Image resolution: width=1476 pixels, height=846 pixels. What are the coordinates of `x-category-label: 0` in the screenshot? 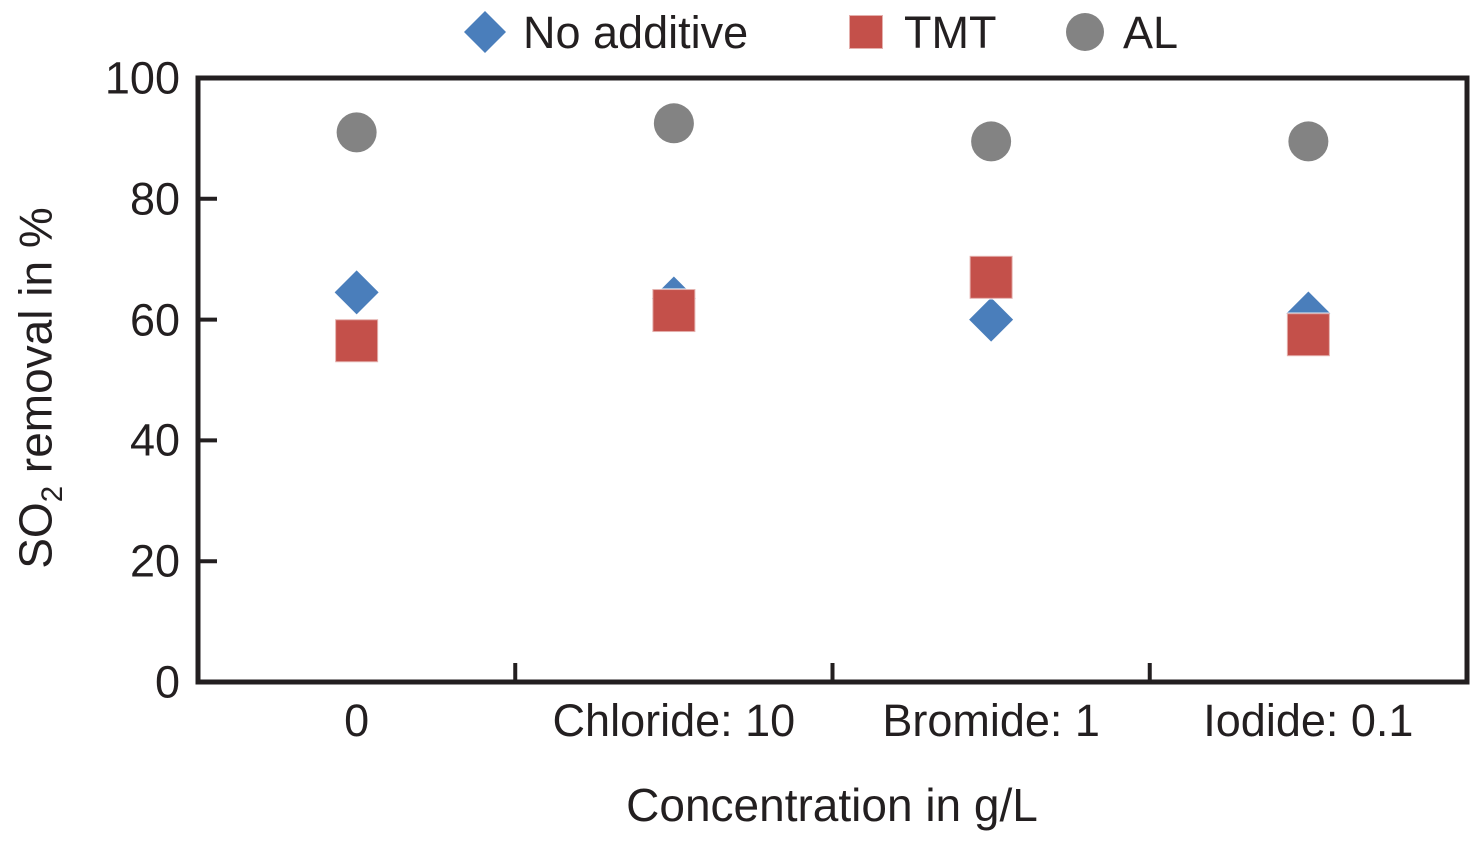 It's located at (357, 720).